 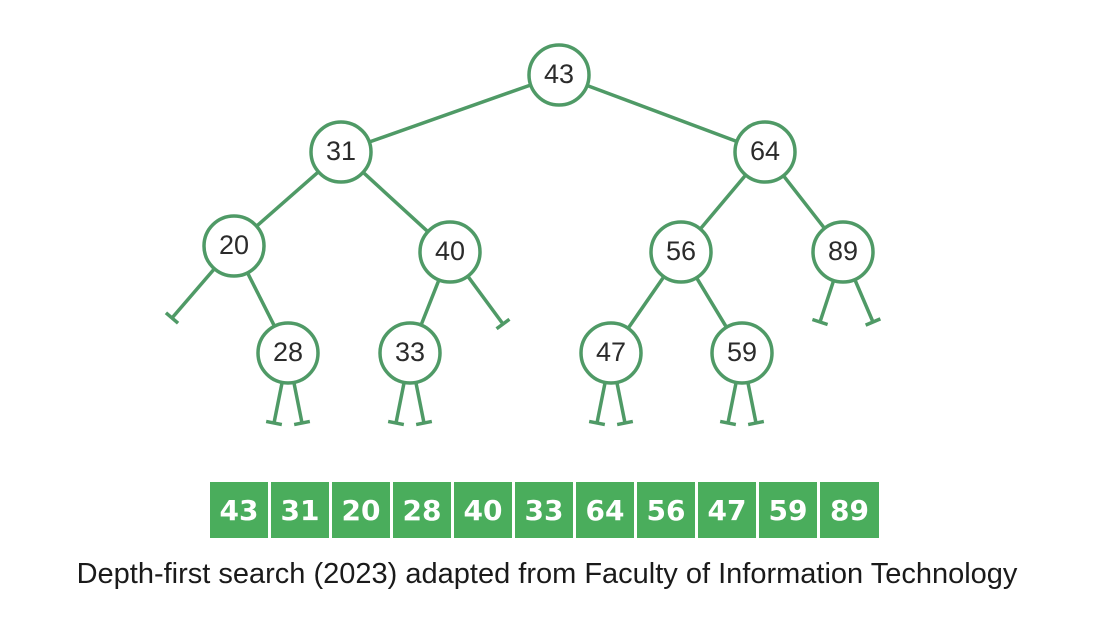 I want to click on tree-node: 28, so click(x=288, y=353).